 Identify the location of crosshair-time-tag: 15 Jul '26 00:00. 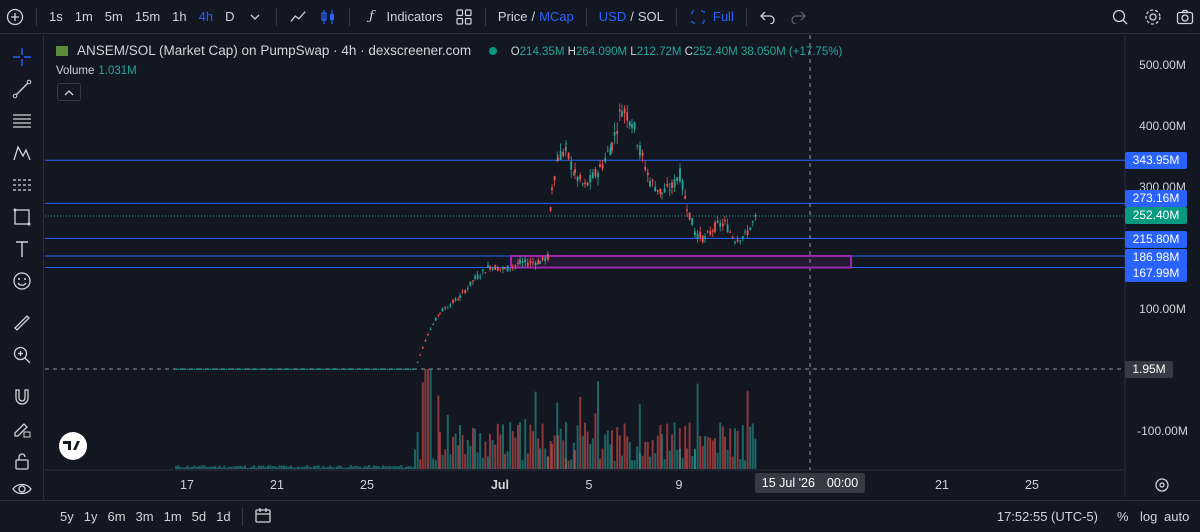
(810, 483).